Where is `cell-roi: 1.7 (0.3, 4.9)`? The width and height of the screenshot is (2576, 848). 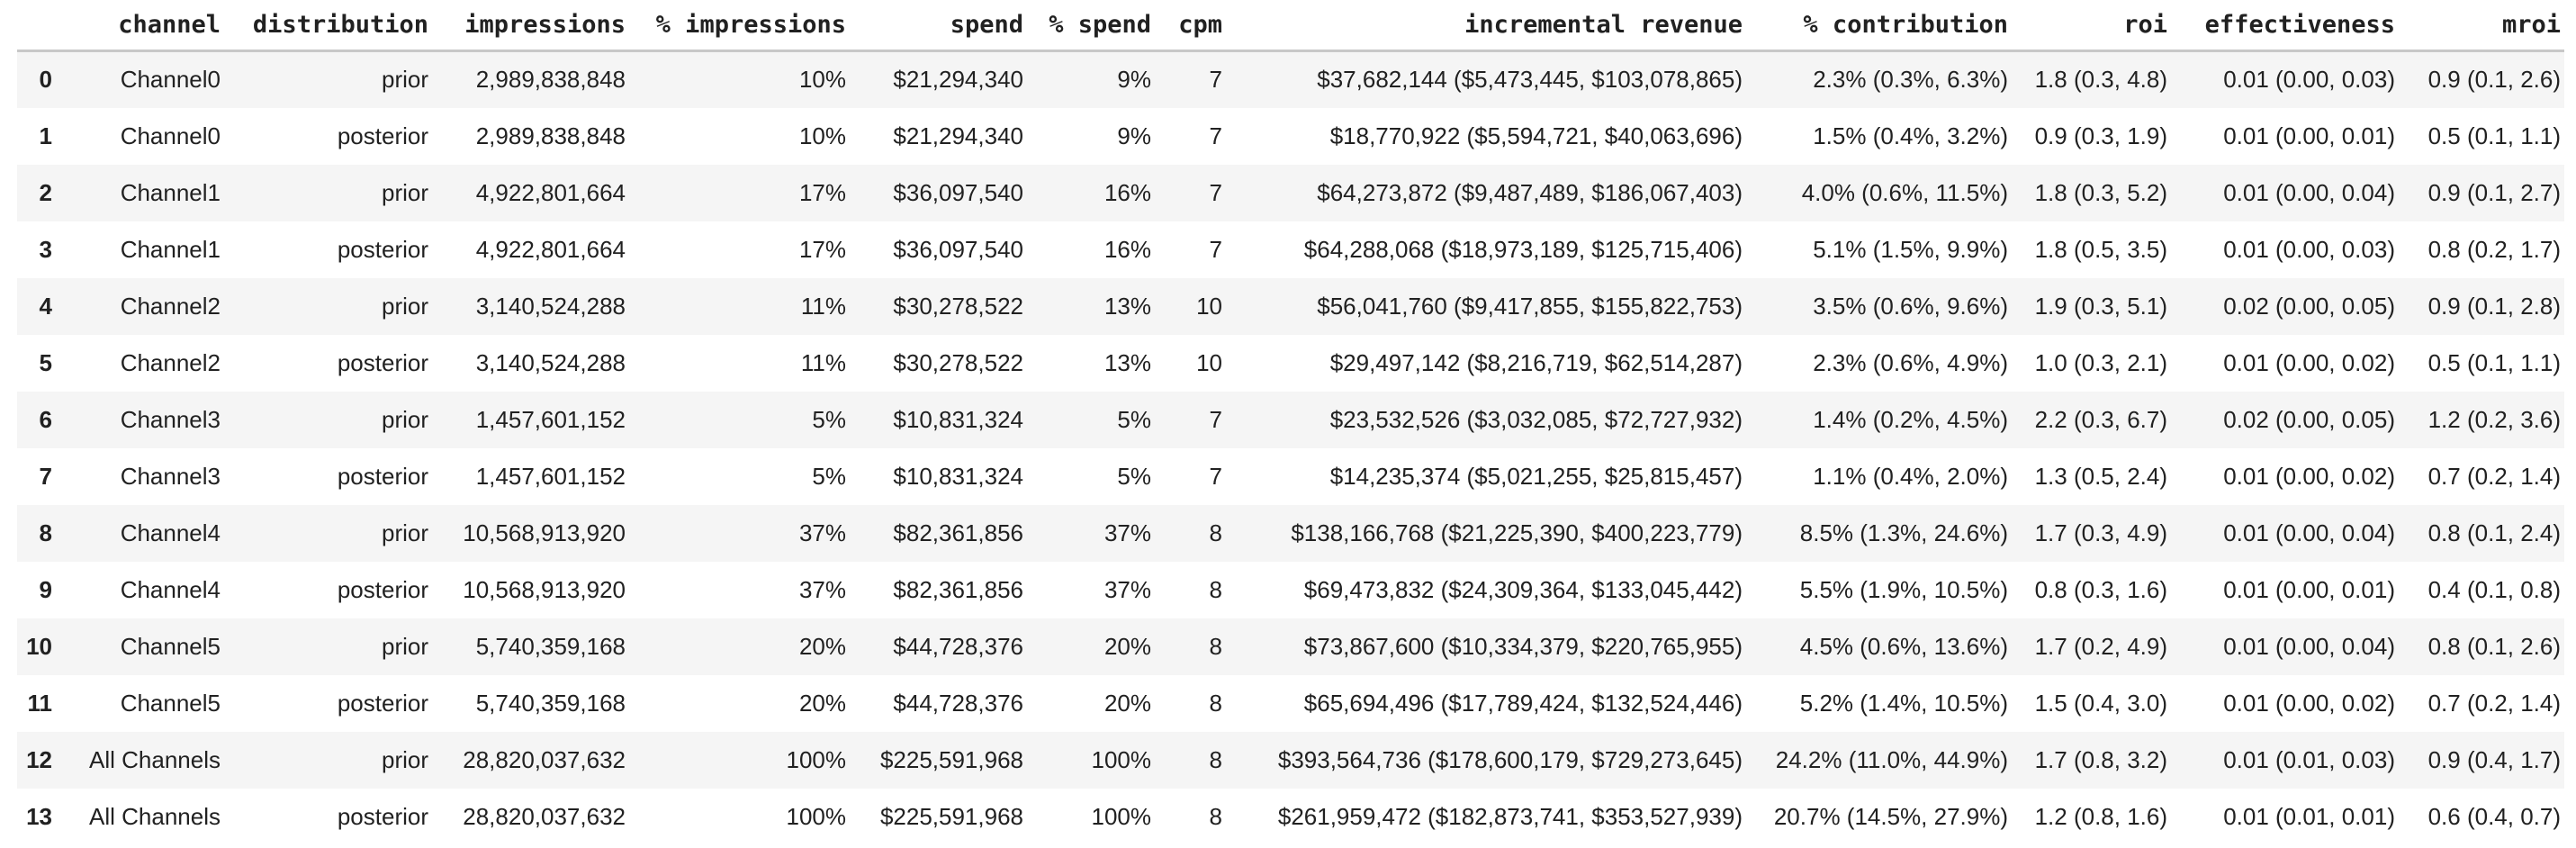
cell-roi: 1.7 (0.3, 4.9) is located at coordinates (2100, 532).